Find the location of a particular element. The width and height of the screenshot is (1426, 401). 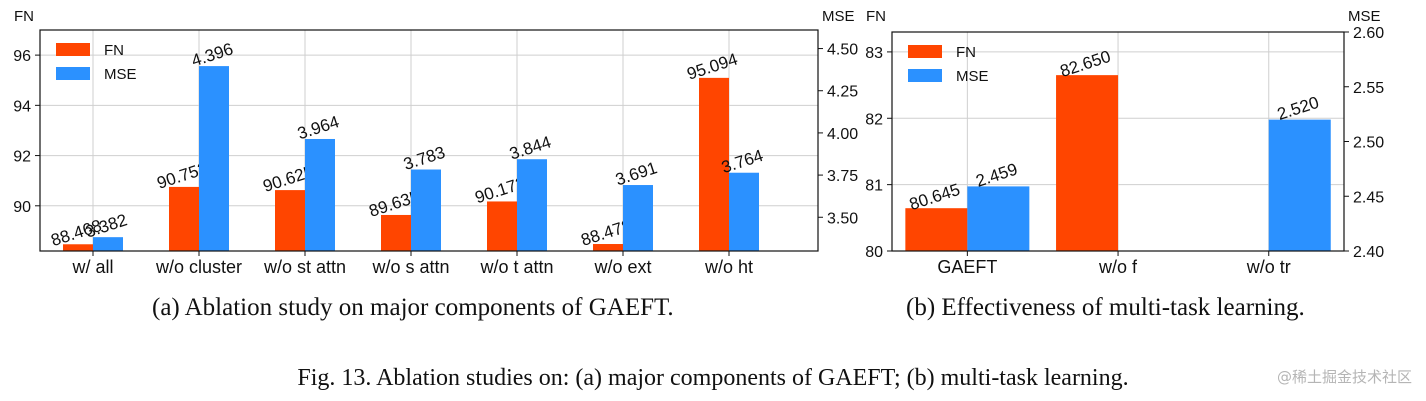

x-tick-label: w/o ext is located at coordinates (622, 267).